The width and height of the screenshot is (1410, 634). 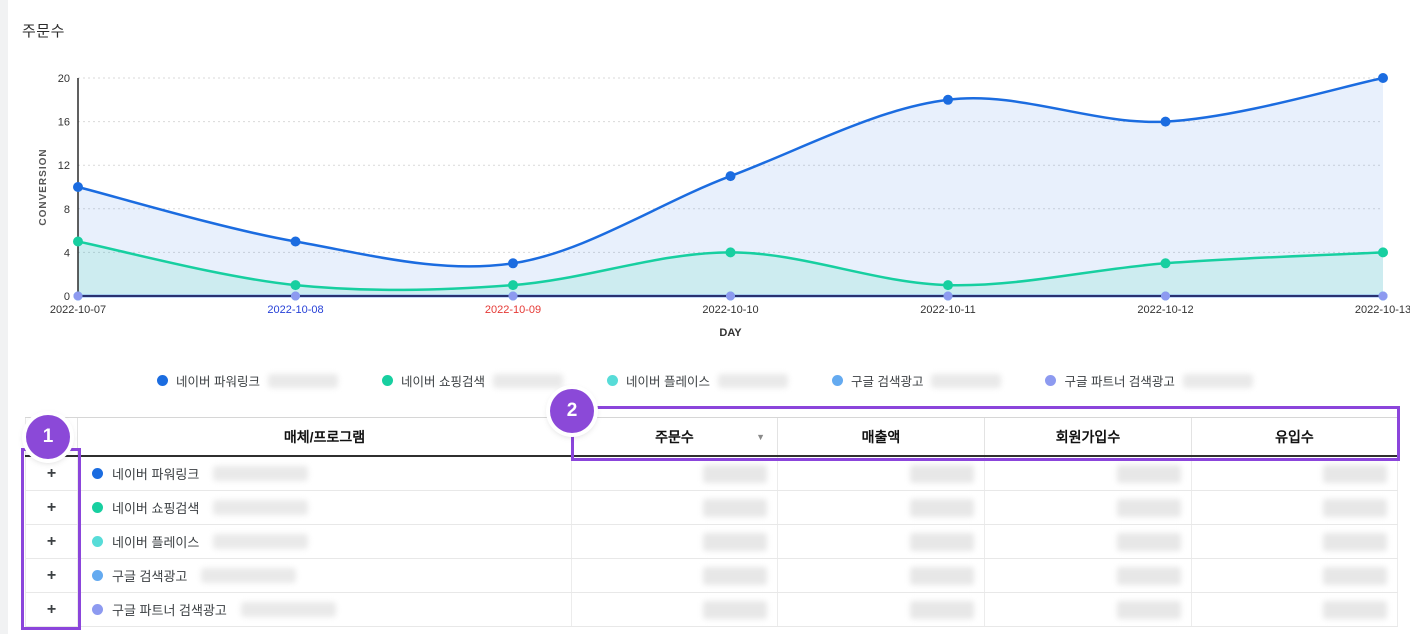 I want to click on svg-text: 0, so click(x=67, y=297).